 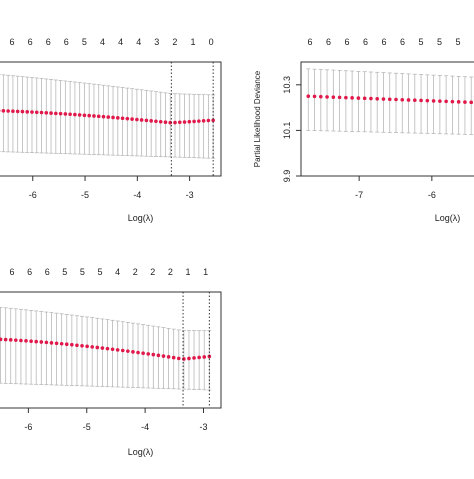 I want to click on plot-frame-top-left, so click(x=110, y=119).